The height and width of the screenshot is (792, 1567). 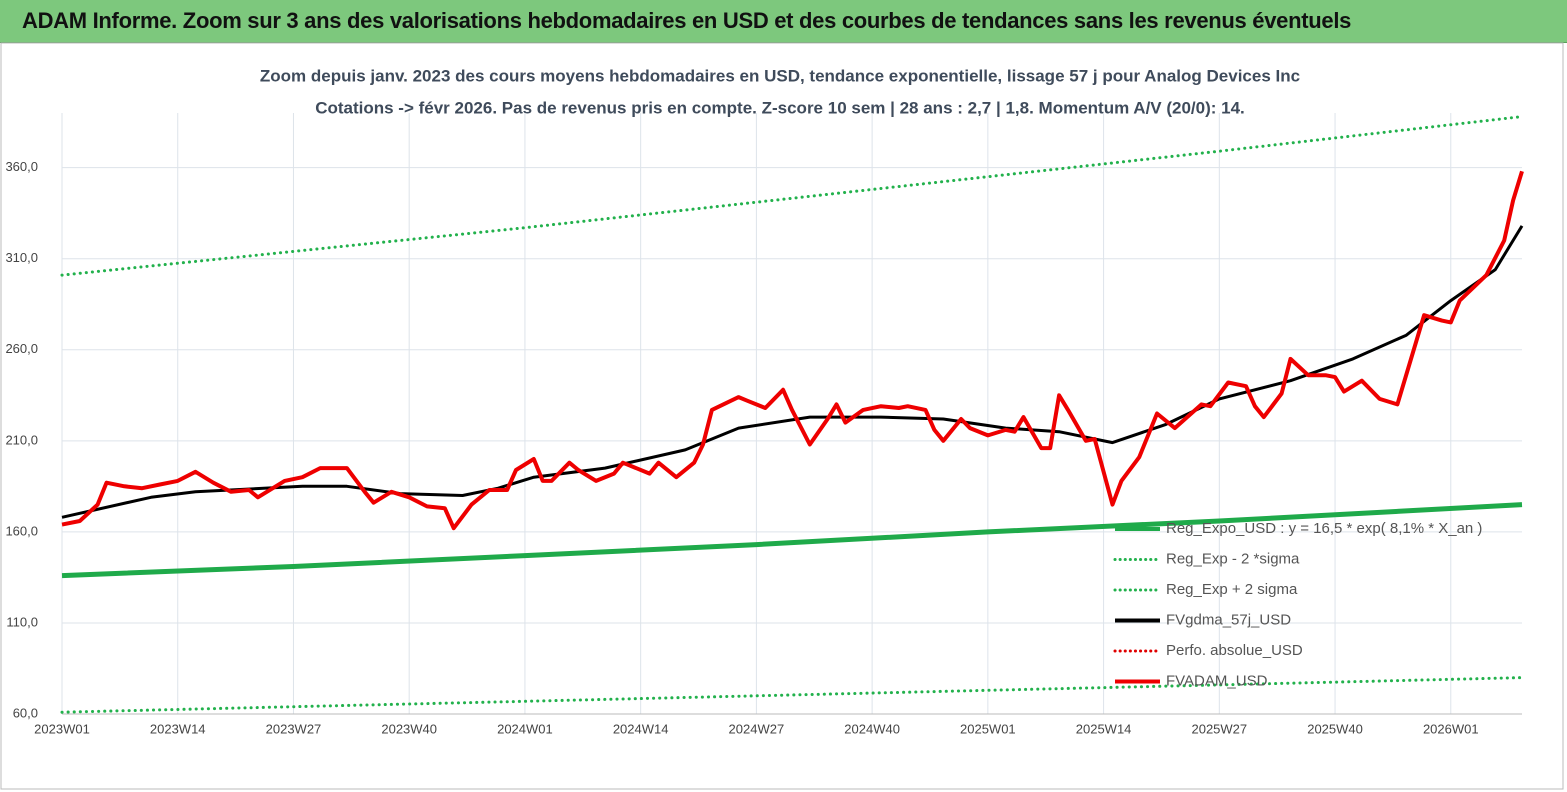 What do you see at coordinates (22, 621) in the screenshot?
I see `y-tick-label: 110,0` at bounding box center [22, 621].